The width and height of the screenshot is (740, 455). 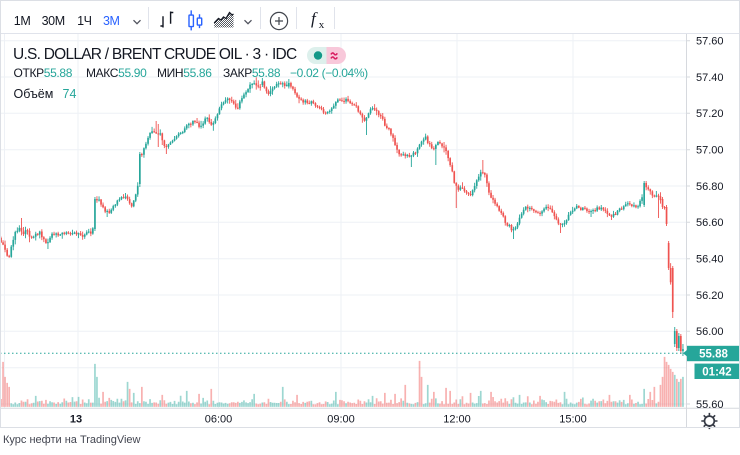 I want to click on svg-text: 57.20, so click(x=710, y=114).